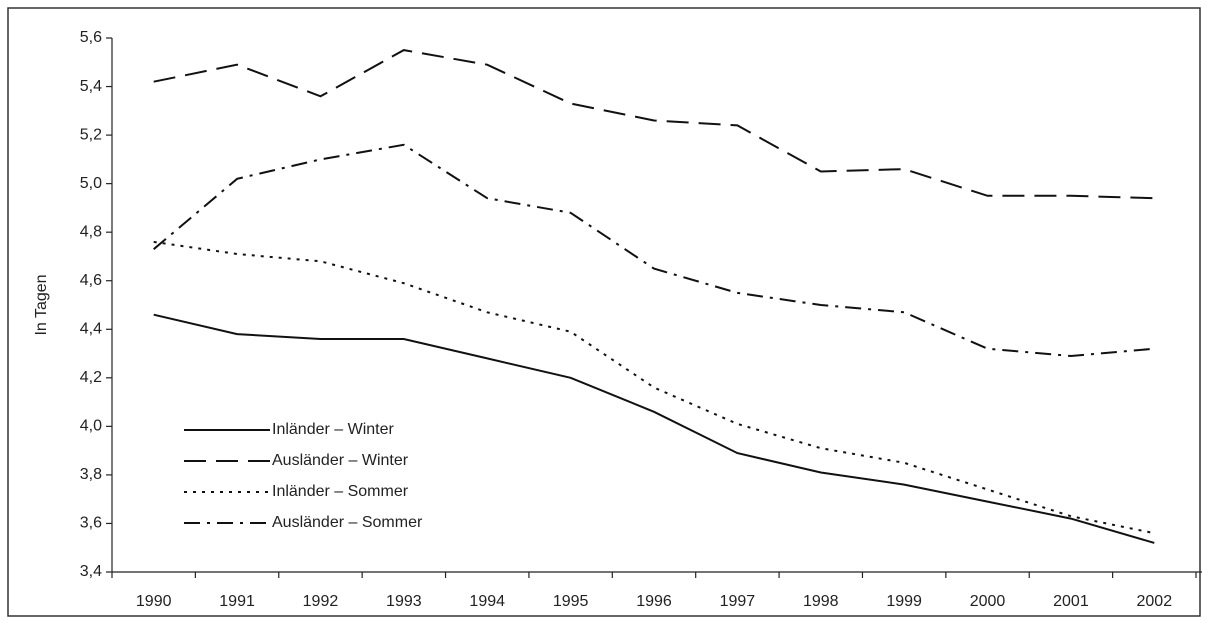  Describe the element at coordinates (404, 601) in the screenshot. I see `x-tick-label: 1993` at that location.